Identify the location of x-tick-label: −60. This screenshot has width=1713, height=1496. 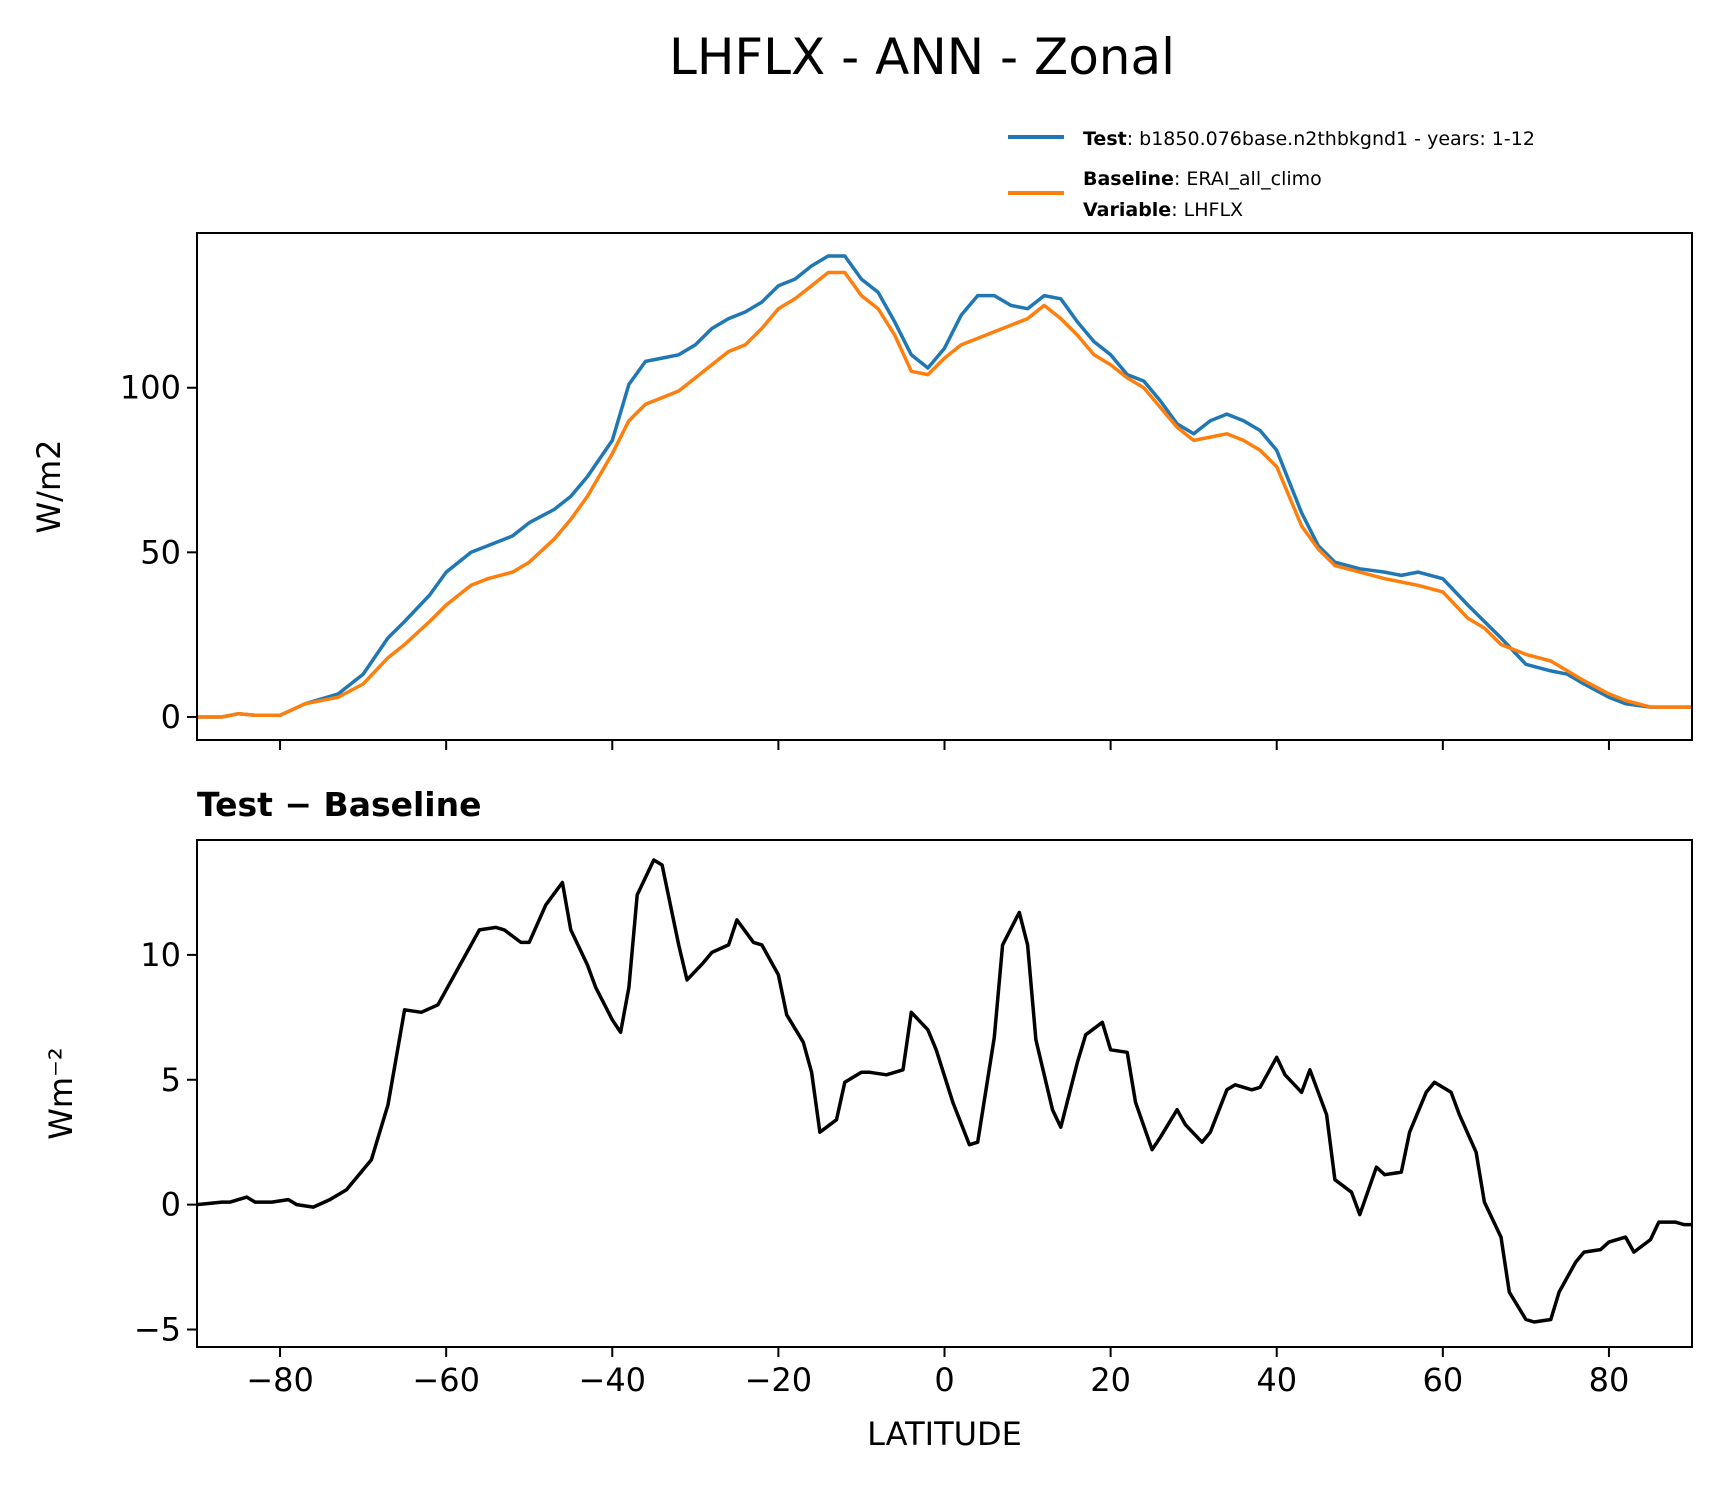
(446, 1380).